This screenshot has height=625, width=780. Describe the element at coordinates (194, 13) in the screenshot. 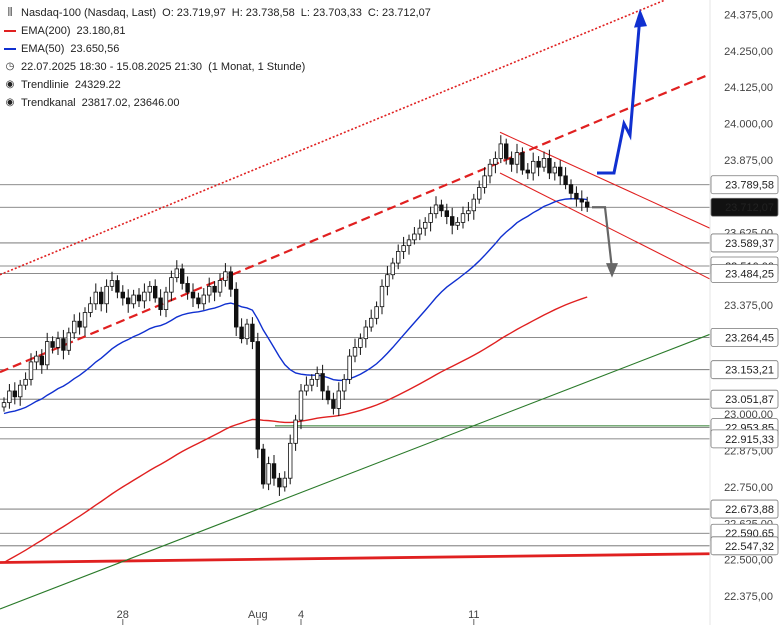

I see `legend-open: O: 23.719,97` at that location.